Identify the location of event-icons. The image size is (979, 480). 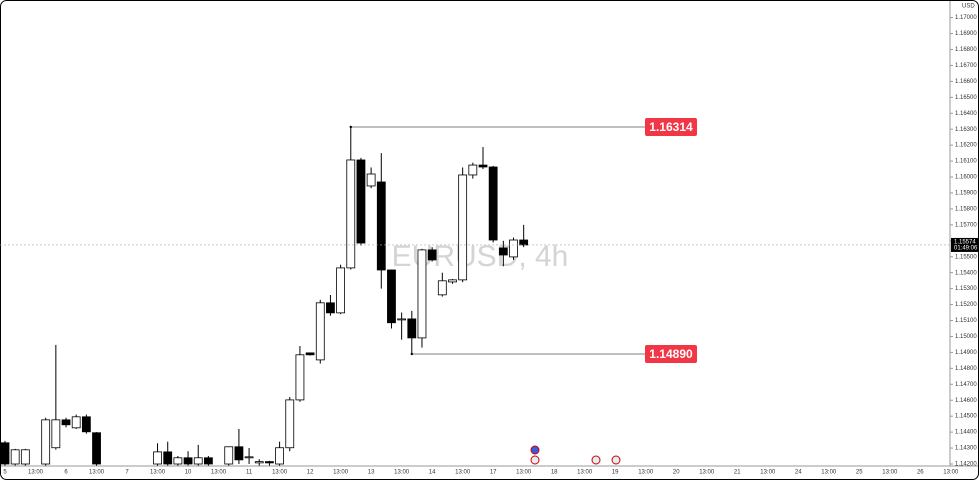
(575, 455).